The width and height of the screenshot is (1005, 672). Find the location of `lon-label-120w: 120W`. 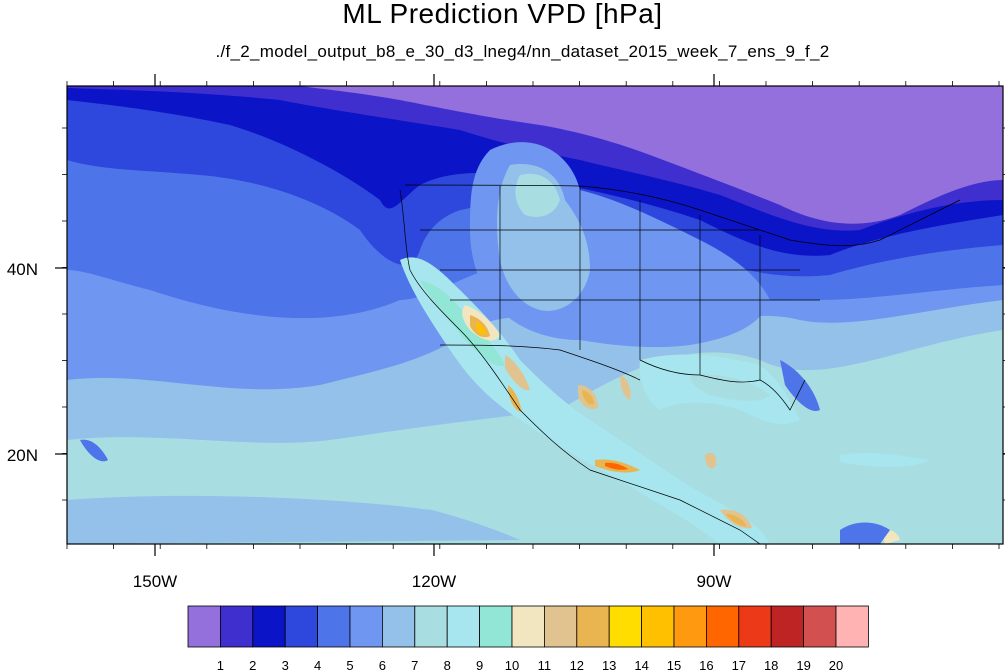

lon-label-120w: 120W is located at coordinates (434, 581).